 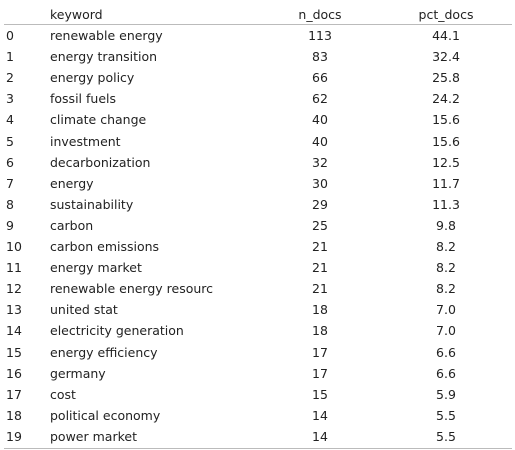 I want to click on n-docs-cell: 83, so click(x=320, y=57).